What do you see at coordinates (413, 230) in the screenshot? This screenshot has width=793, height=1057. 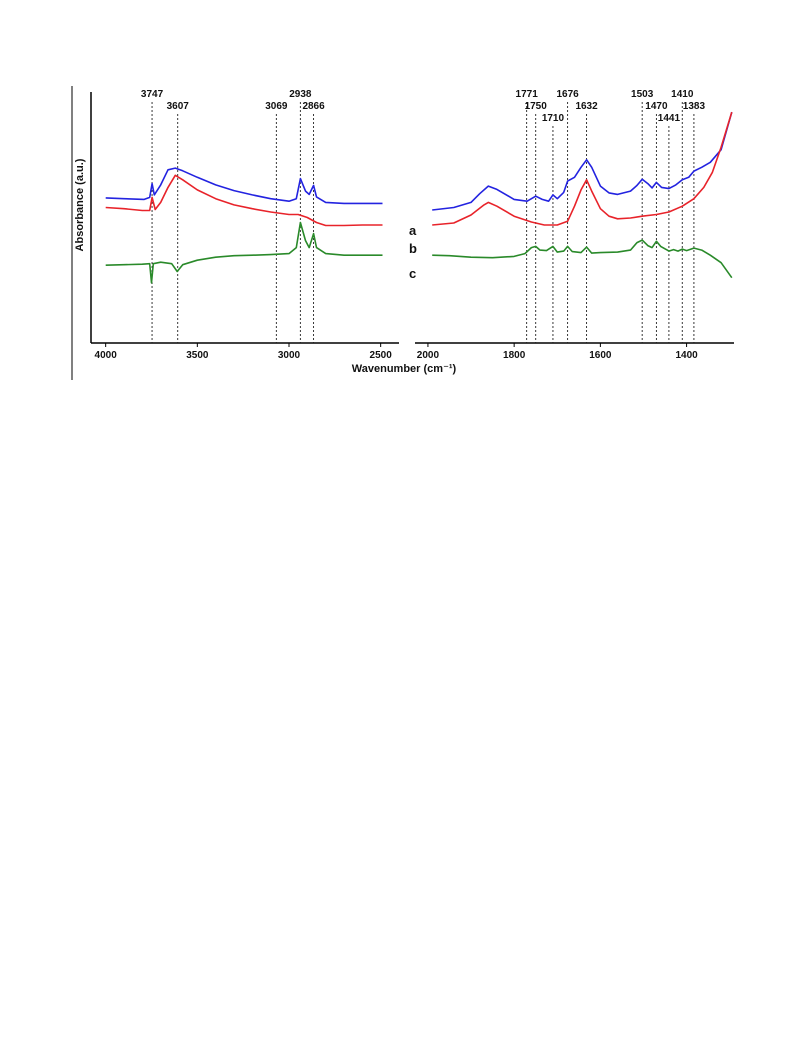 I see `curve-label-a: a` at bounding box center [413, 230].